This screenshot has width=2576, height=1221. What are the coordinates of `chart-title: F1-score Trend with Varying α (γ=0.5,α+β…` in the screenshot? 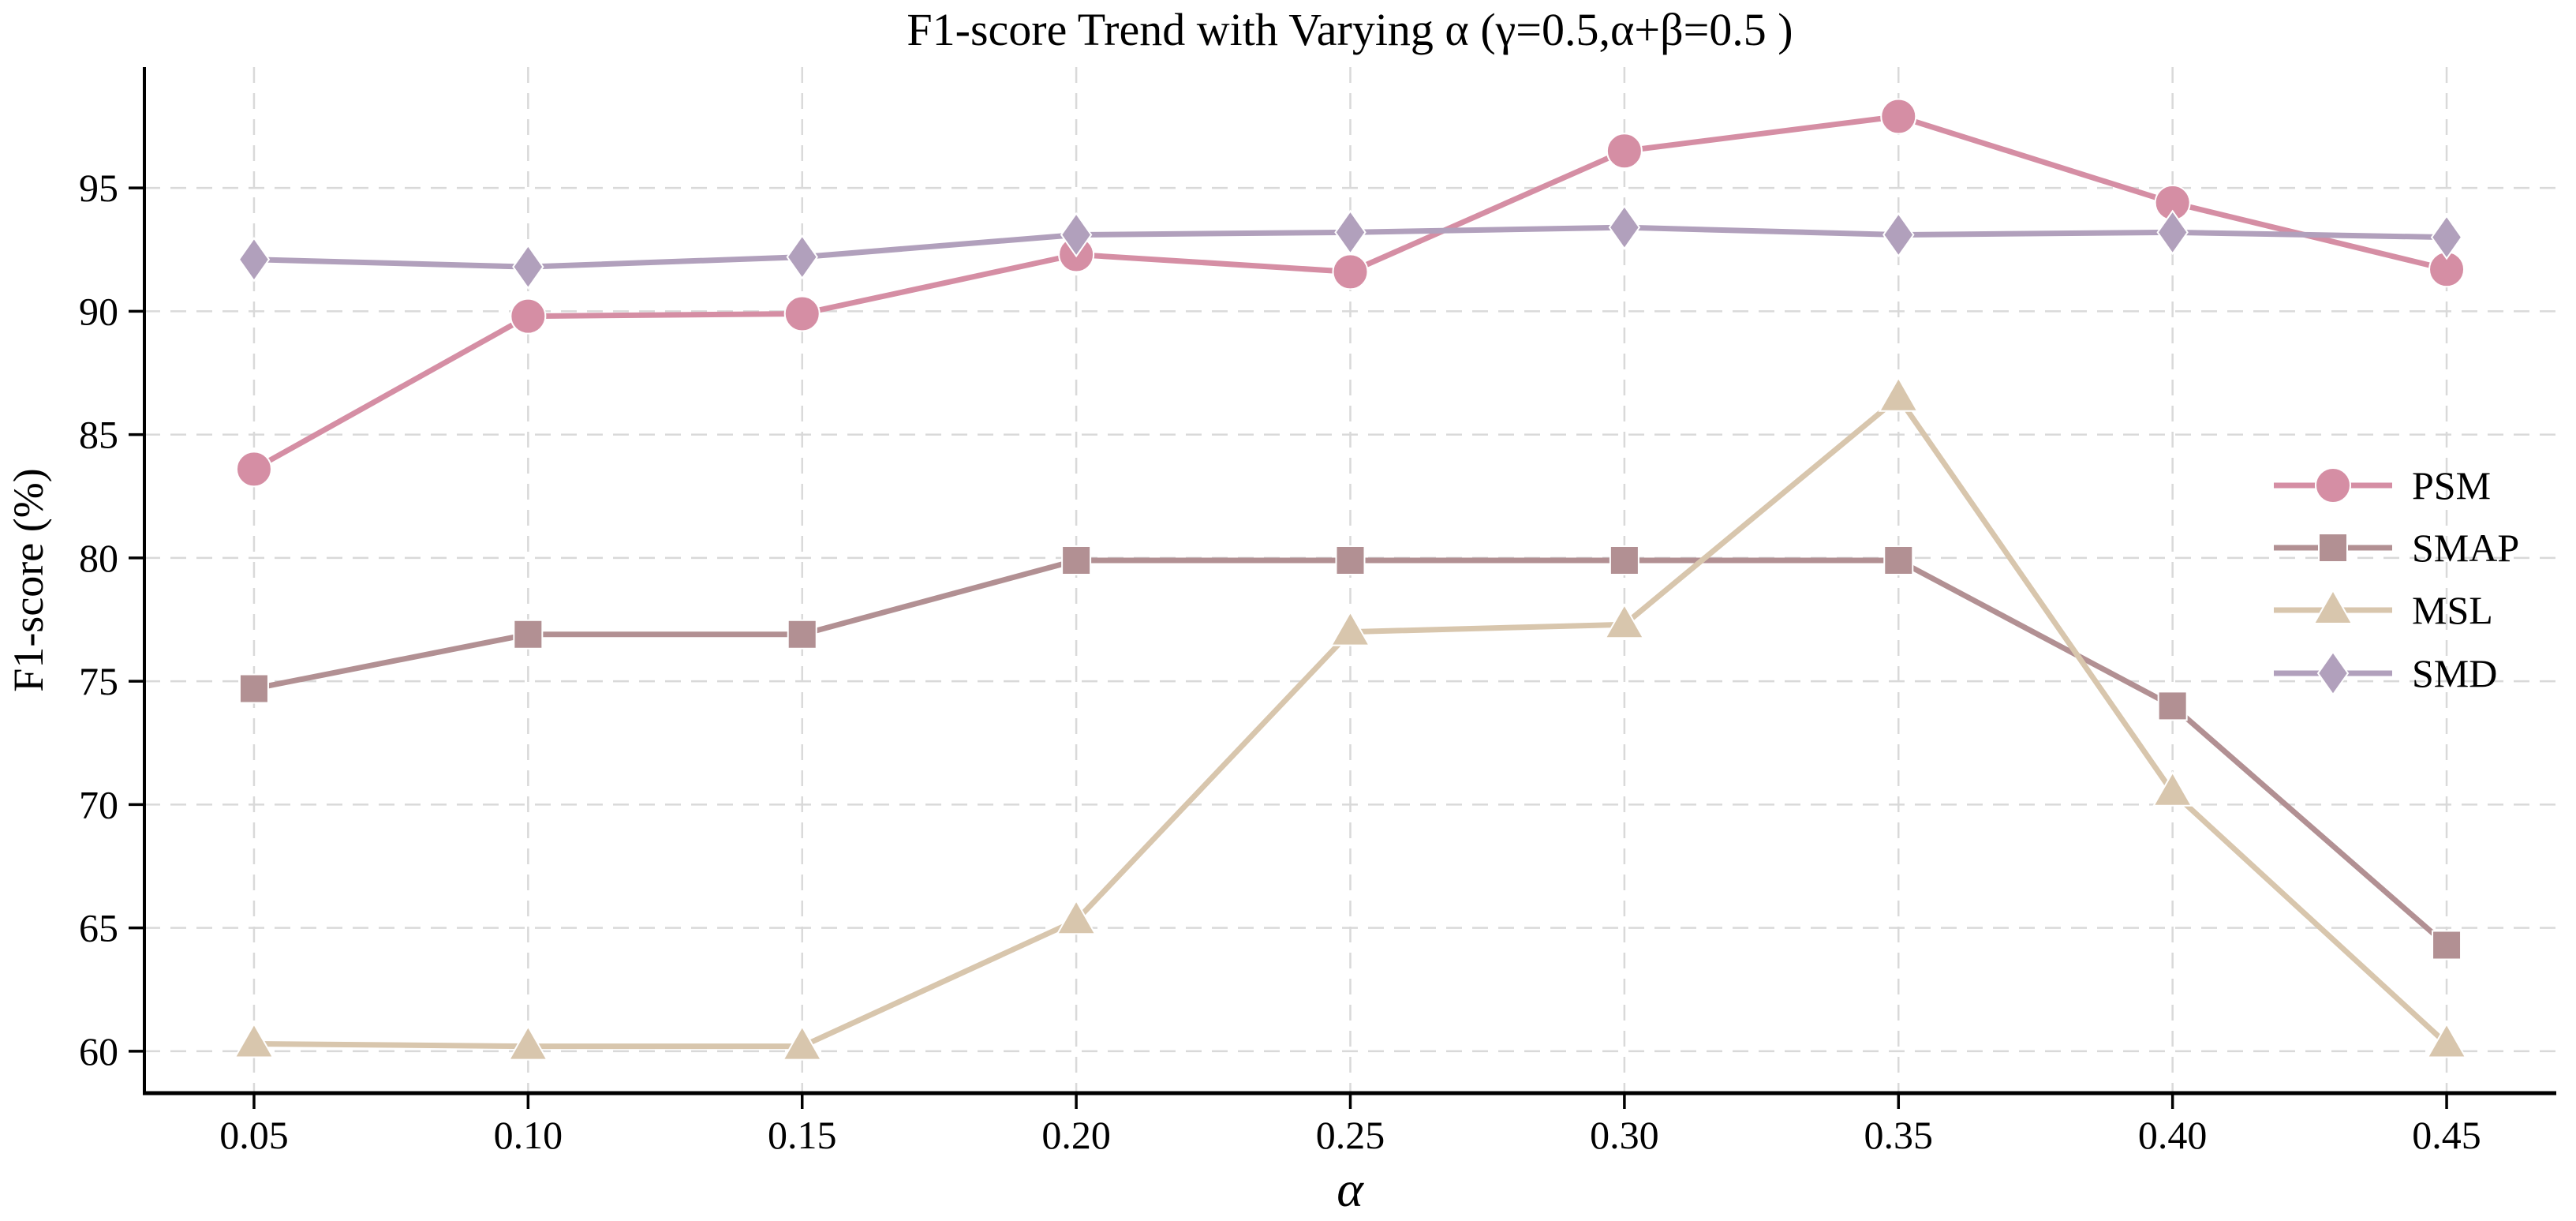 It's located at (1350, 30).